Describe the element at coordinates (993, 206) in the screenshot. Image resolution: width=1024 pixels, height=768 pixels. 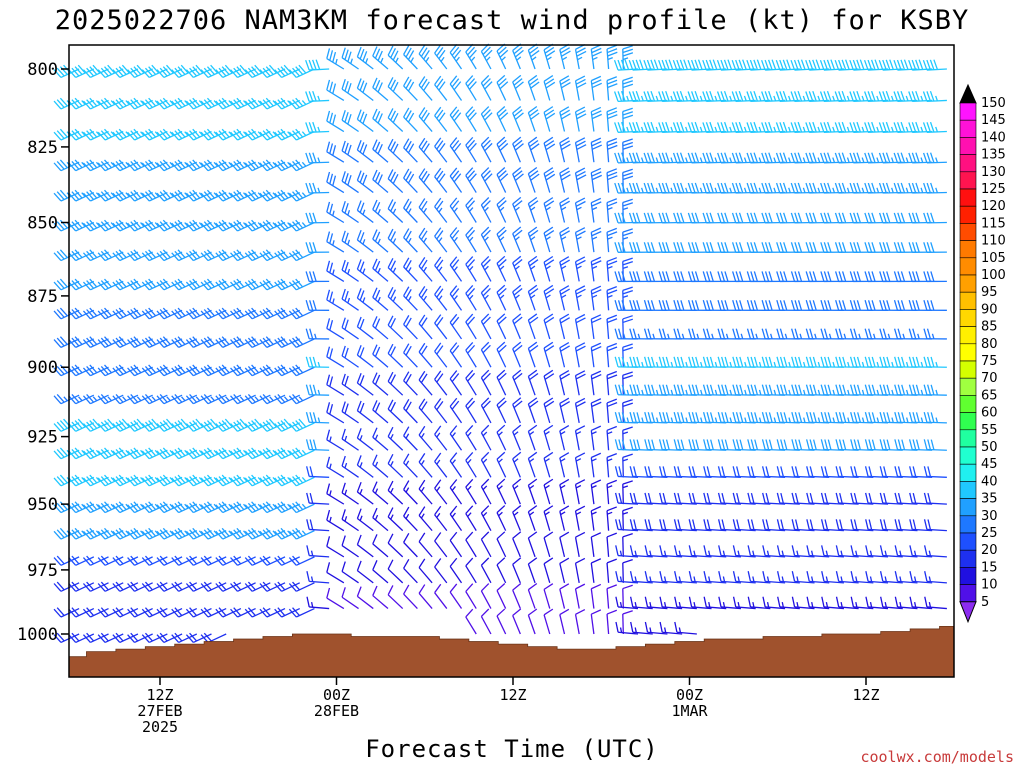
I see `colorbar-label: 120` at that location.